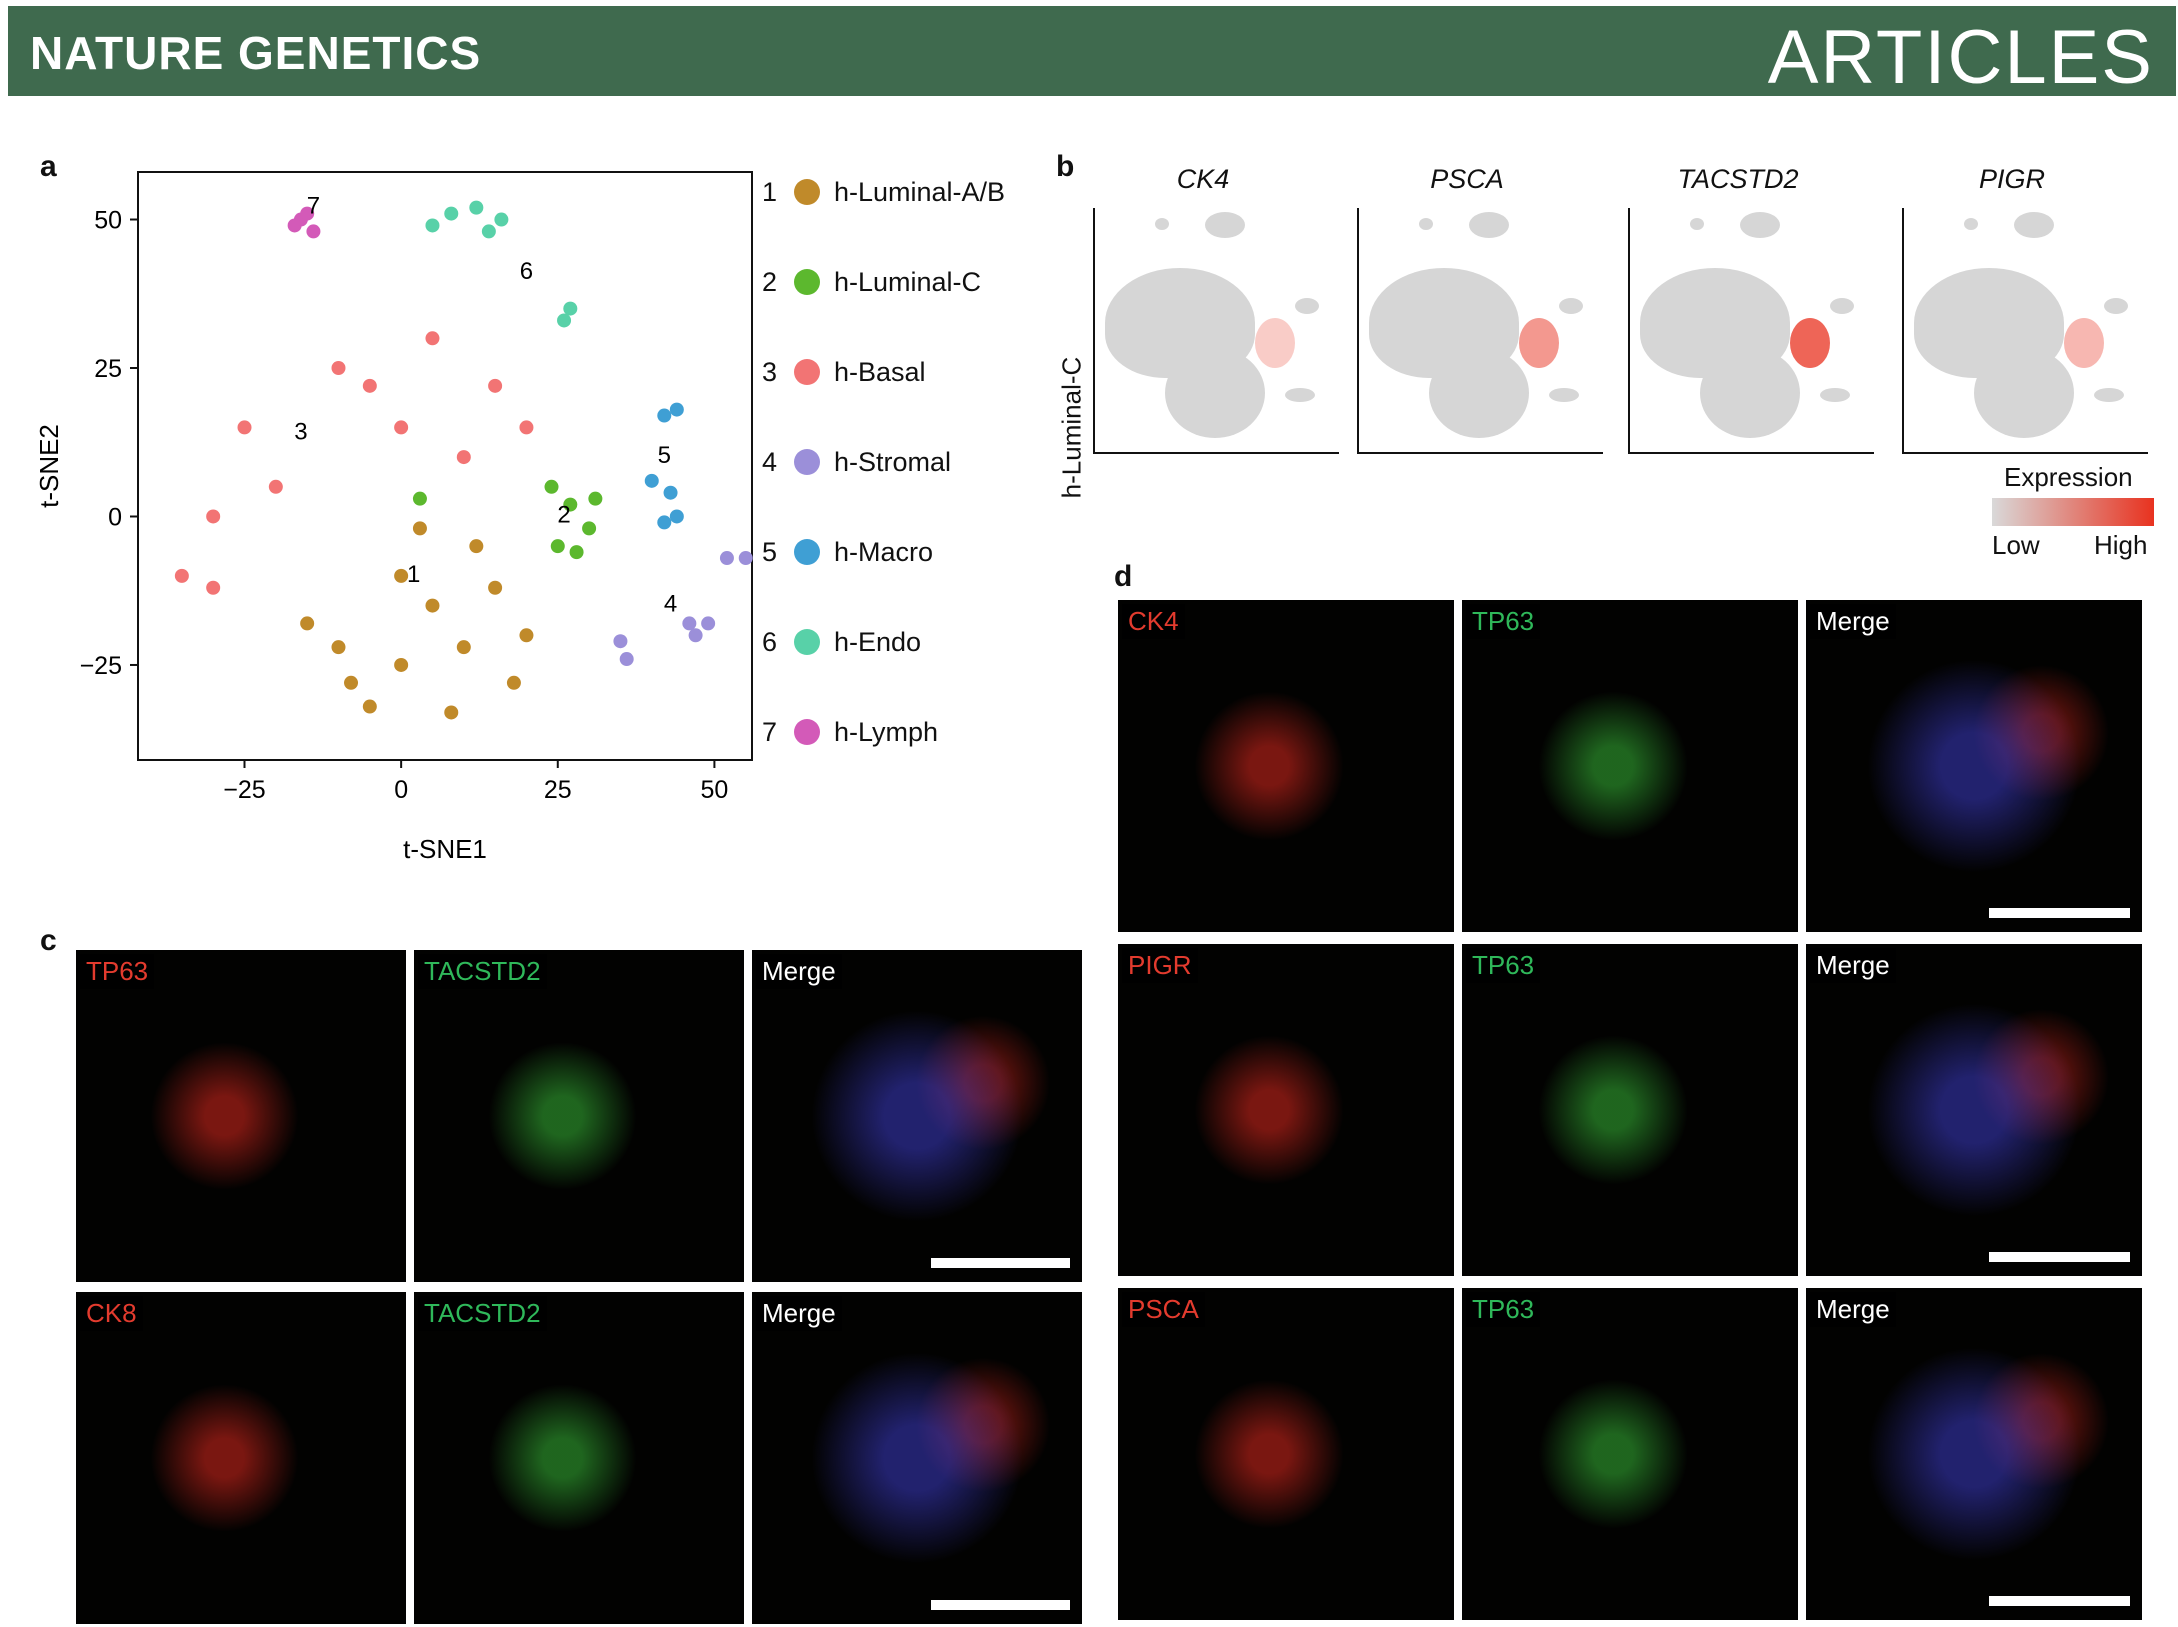  What do you see at coordinates (108, 221) in the screenshot?
I see `y-tick-label: 50` at bounding box center [108, 221].